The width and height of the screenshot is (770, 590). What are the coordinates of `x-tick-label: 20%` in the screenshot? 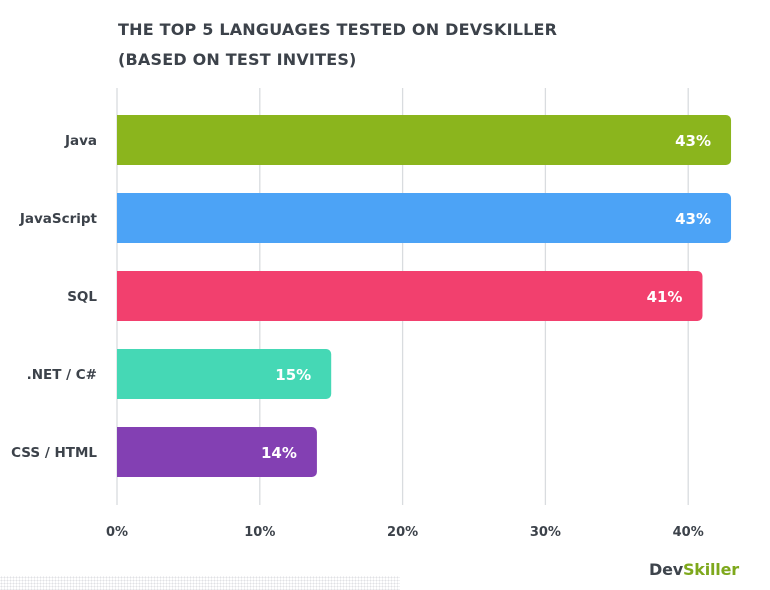 It's located at (402, 532).